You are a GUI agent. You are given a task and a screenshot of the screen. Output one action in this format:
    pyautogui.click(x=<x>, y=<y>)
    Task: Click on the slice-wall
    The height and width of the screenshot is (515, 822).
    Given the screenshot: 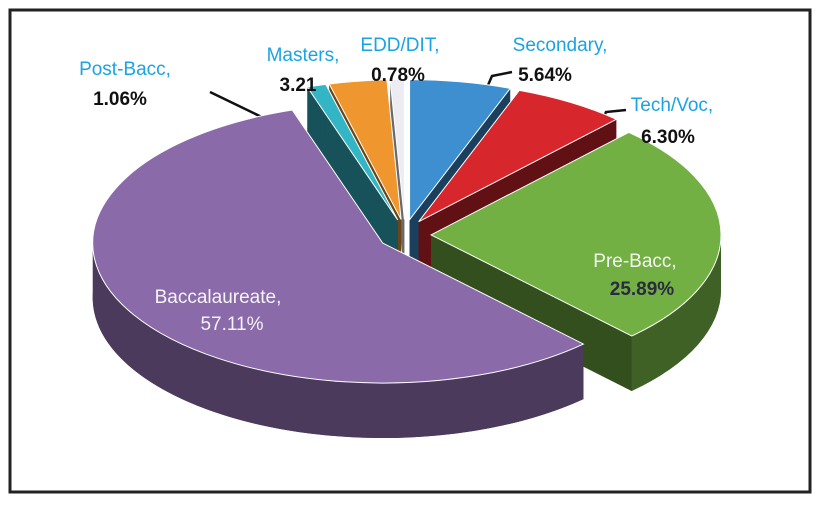 What is the action you would take?
    pyautogui.click(x=676, y=312)
    